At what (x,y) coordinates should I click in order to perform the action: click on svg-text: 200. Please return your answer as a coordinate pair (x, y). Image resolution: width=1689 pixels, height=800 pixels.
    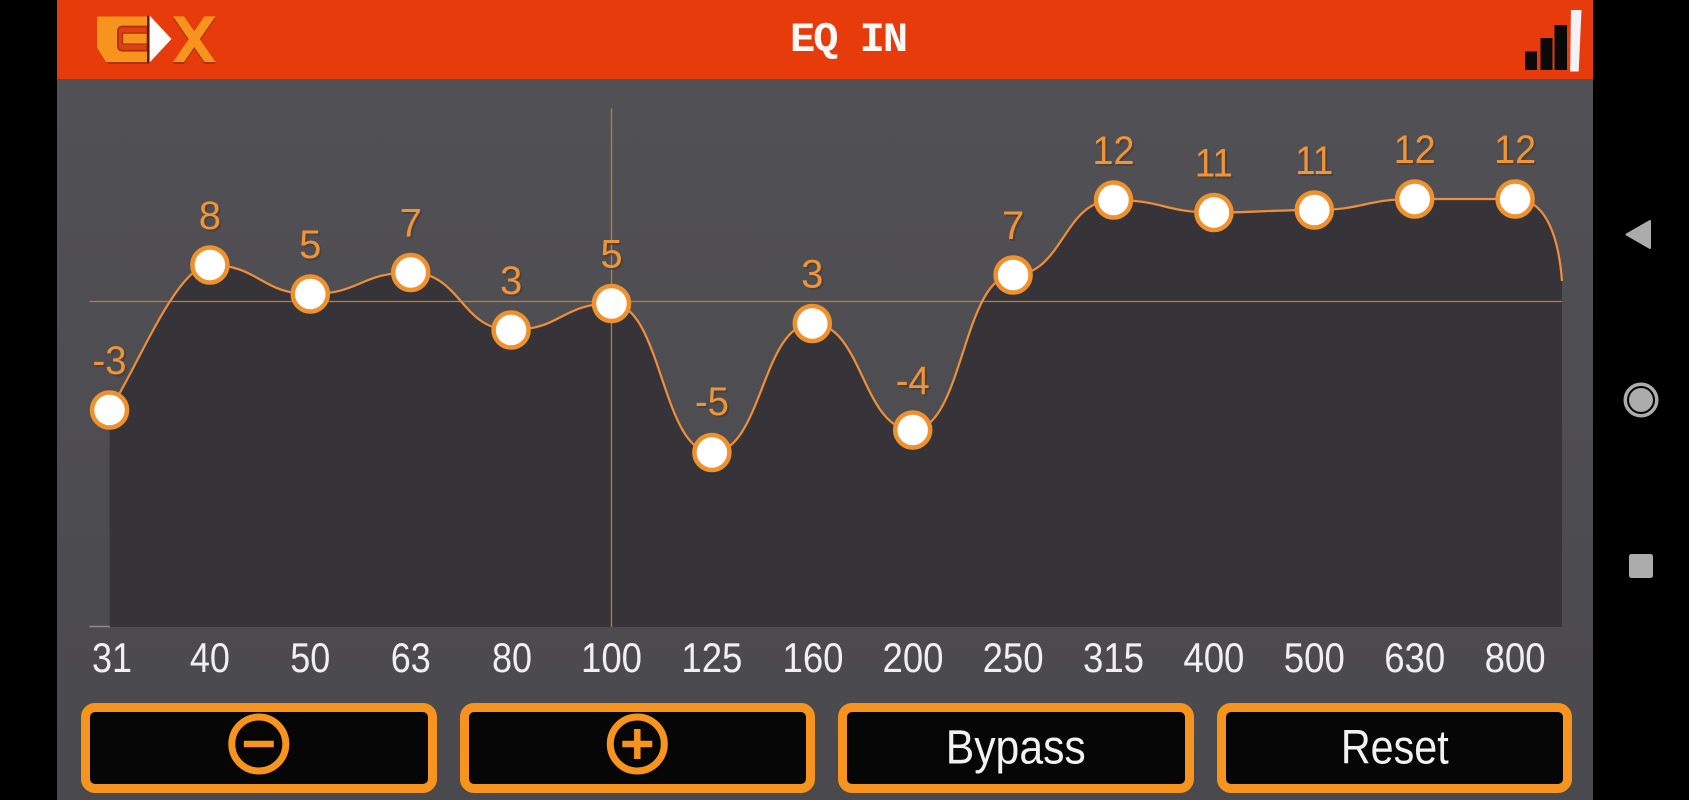
    Looking at the image, I should click on (913, 657).